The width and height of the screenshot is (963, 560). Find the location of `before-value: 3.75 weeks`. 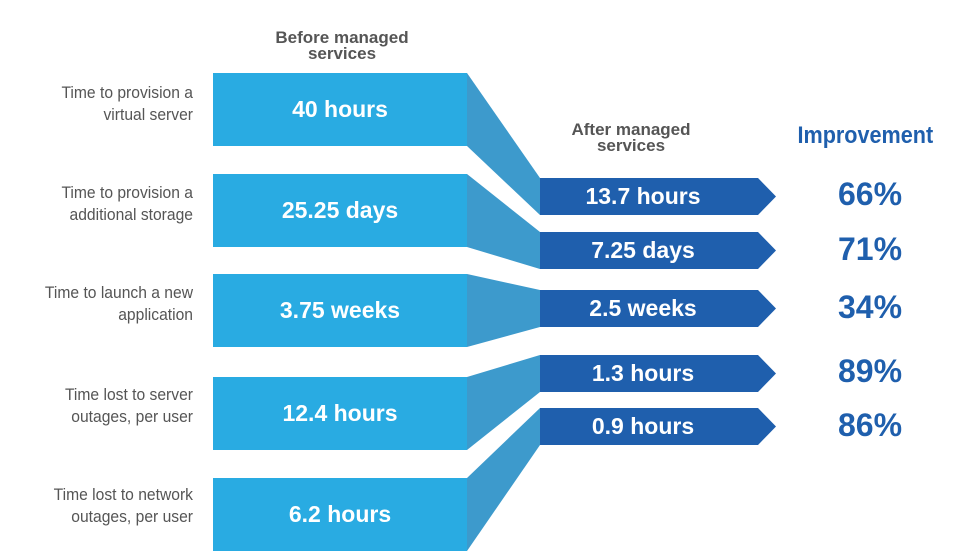

before-value: 3.75 weeks is located at coordinates (340, 310).